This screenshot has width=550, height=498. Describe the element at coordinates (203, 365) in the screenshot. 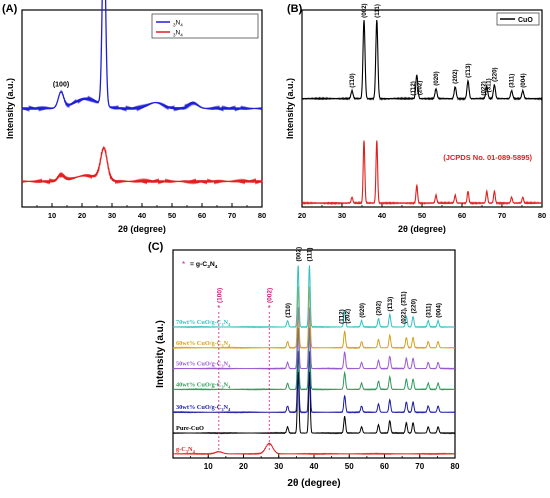

I see `series-label: 50wt% CuO/g-C3N4` at that location.